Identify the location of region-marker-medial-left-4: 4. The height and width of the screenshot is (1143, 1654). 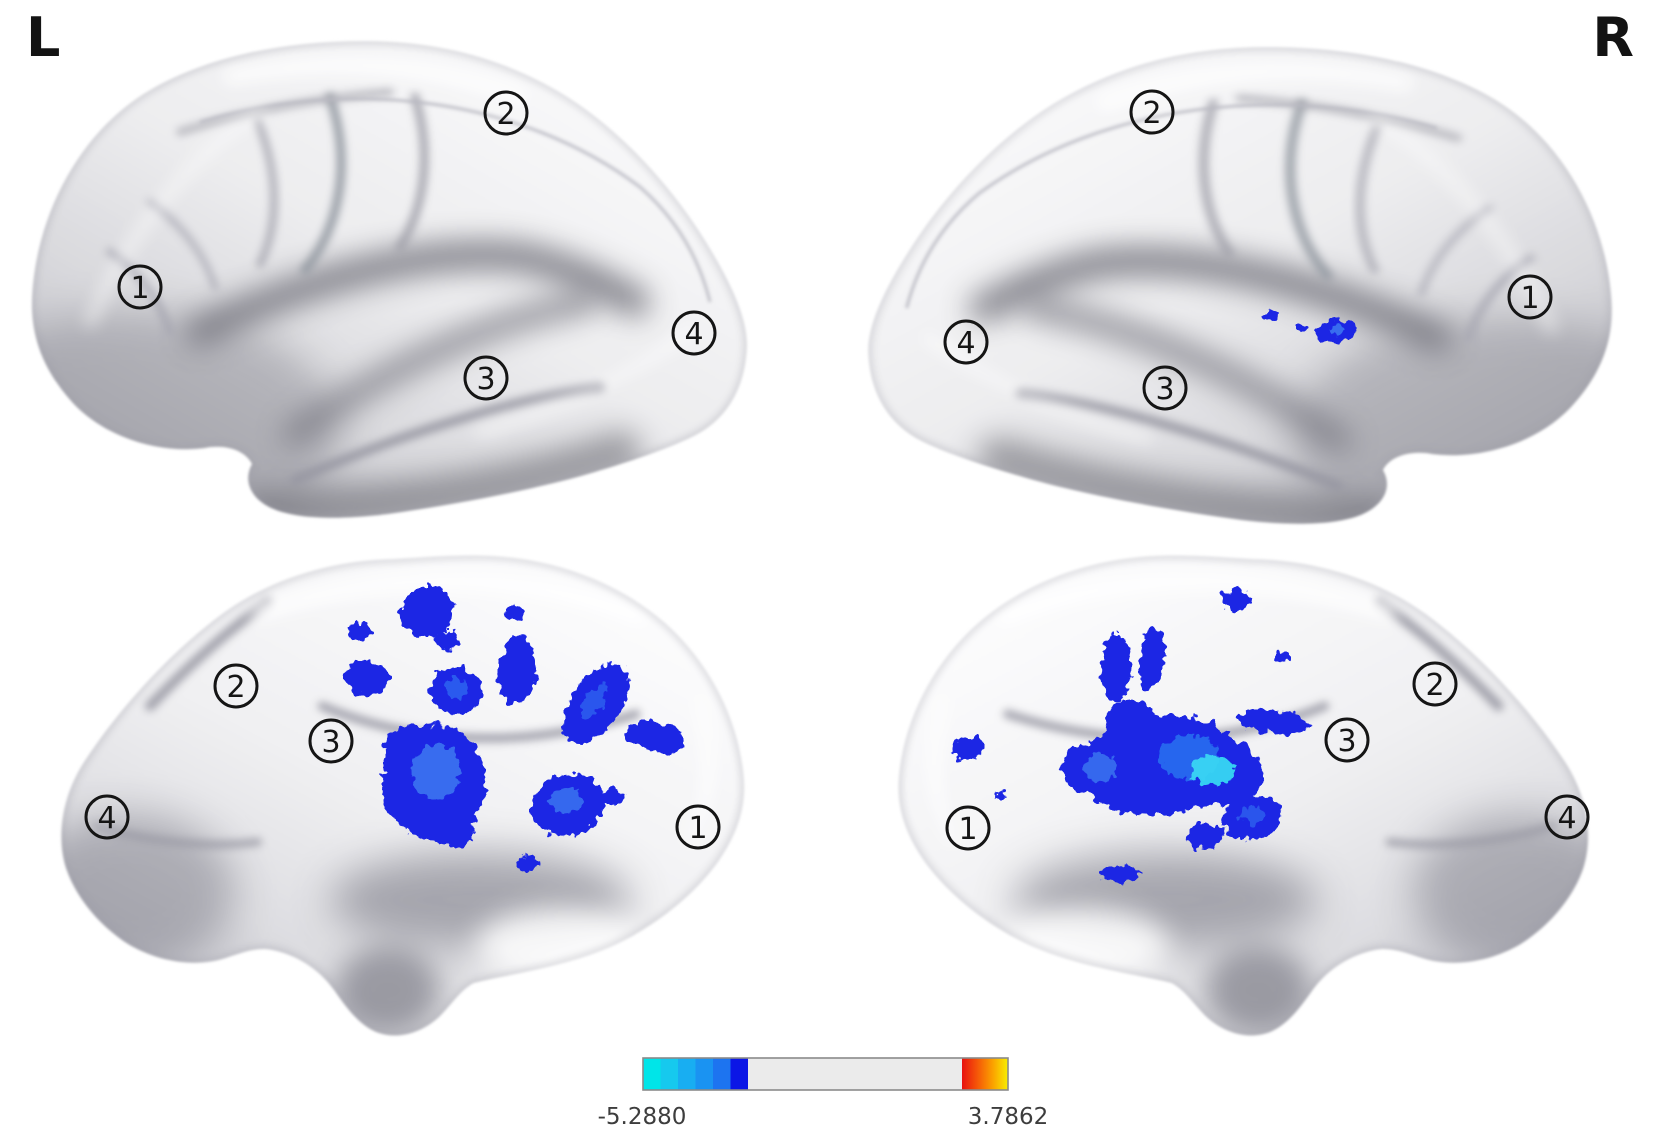
(107, 817).